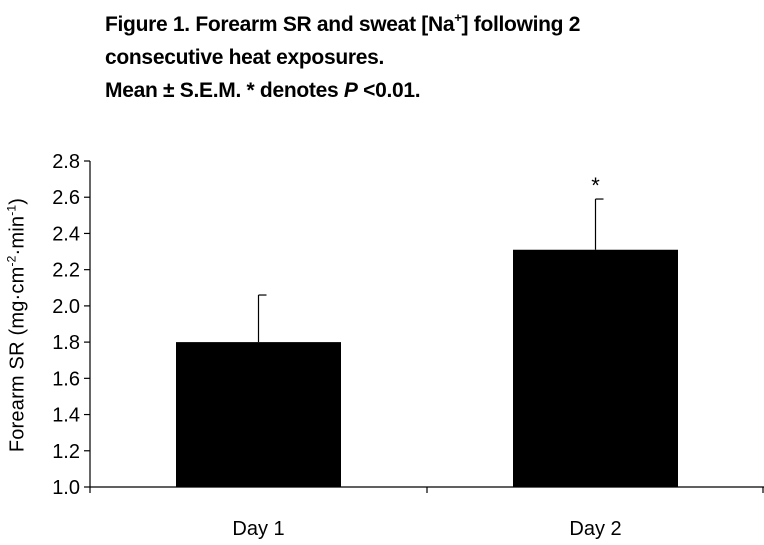  Describe the element at coordinates (66, 343) in the screenshot. I see `y-tick-label: 1.8` at that location.